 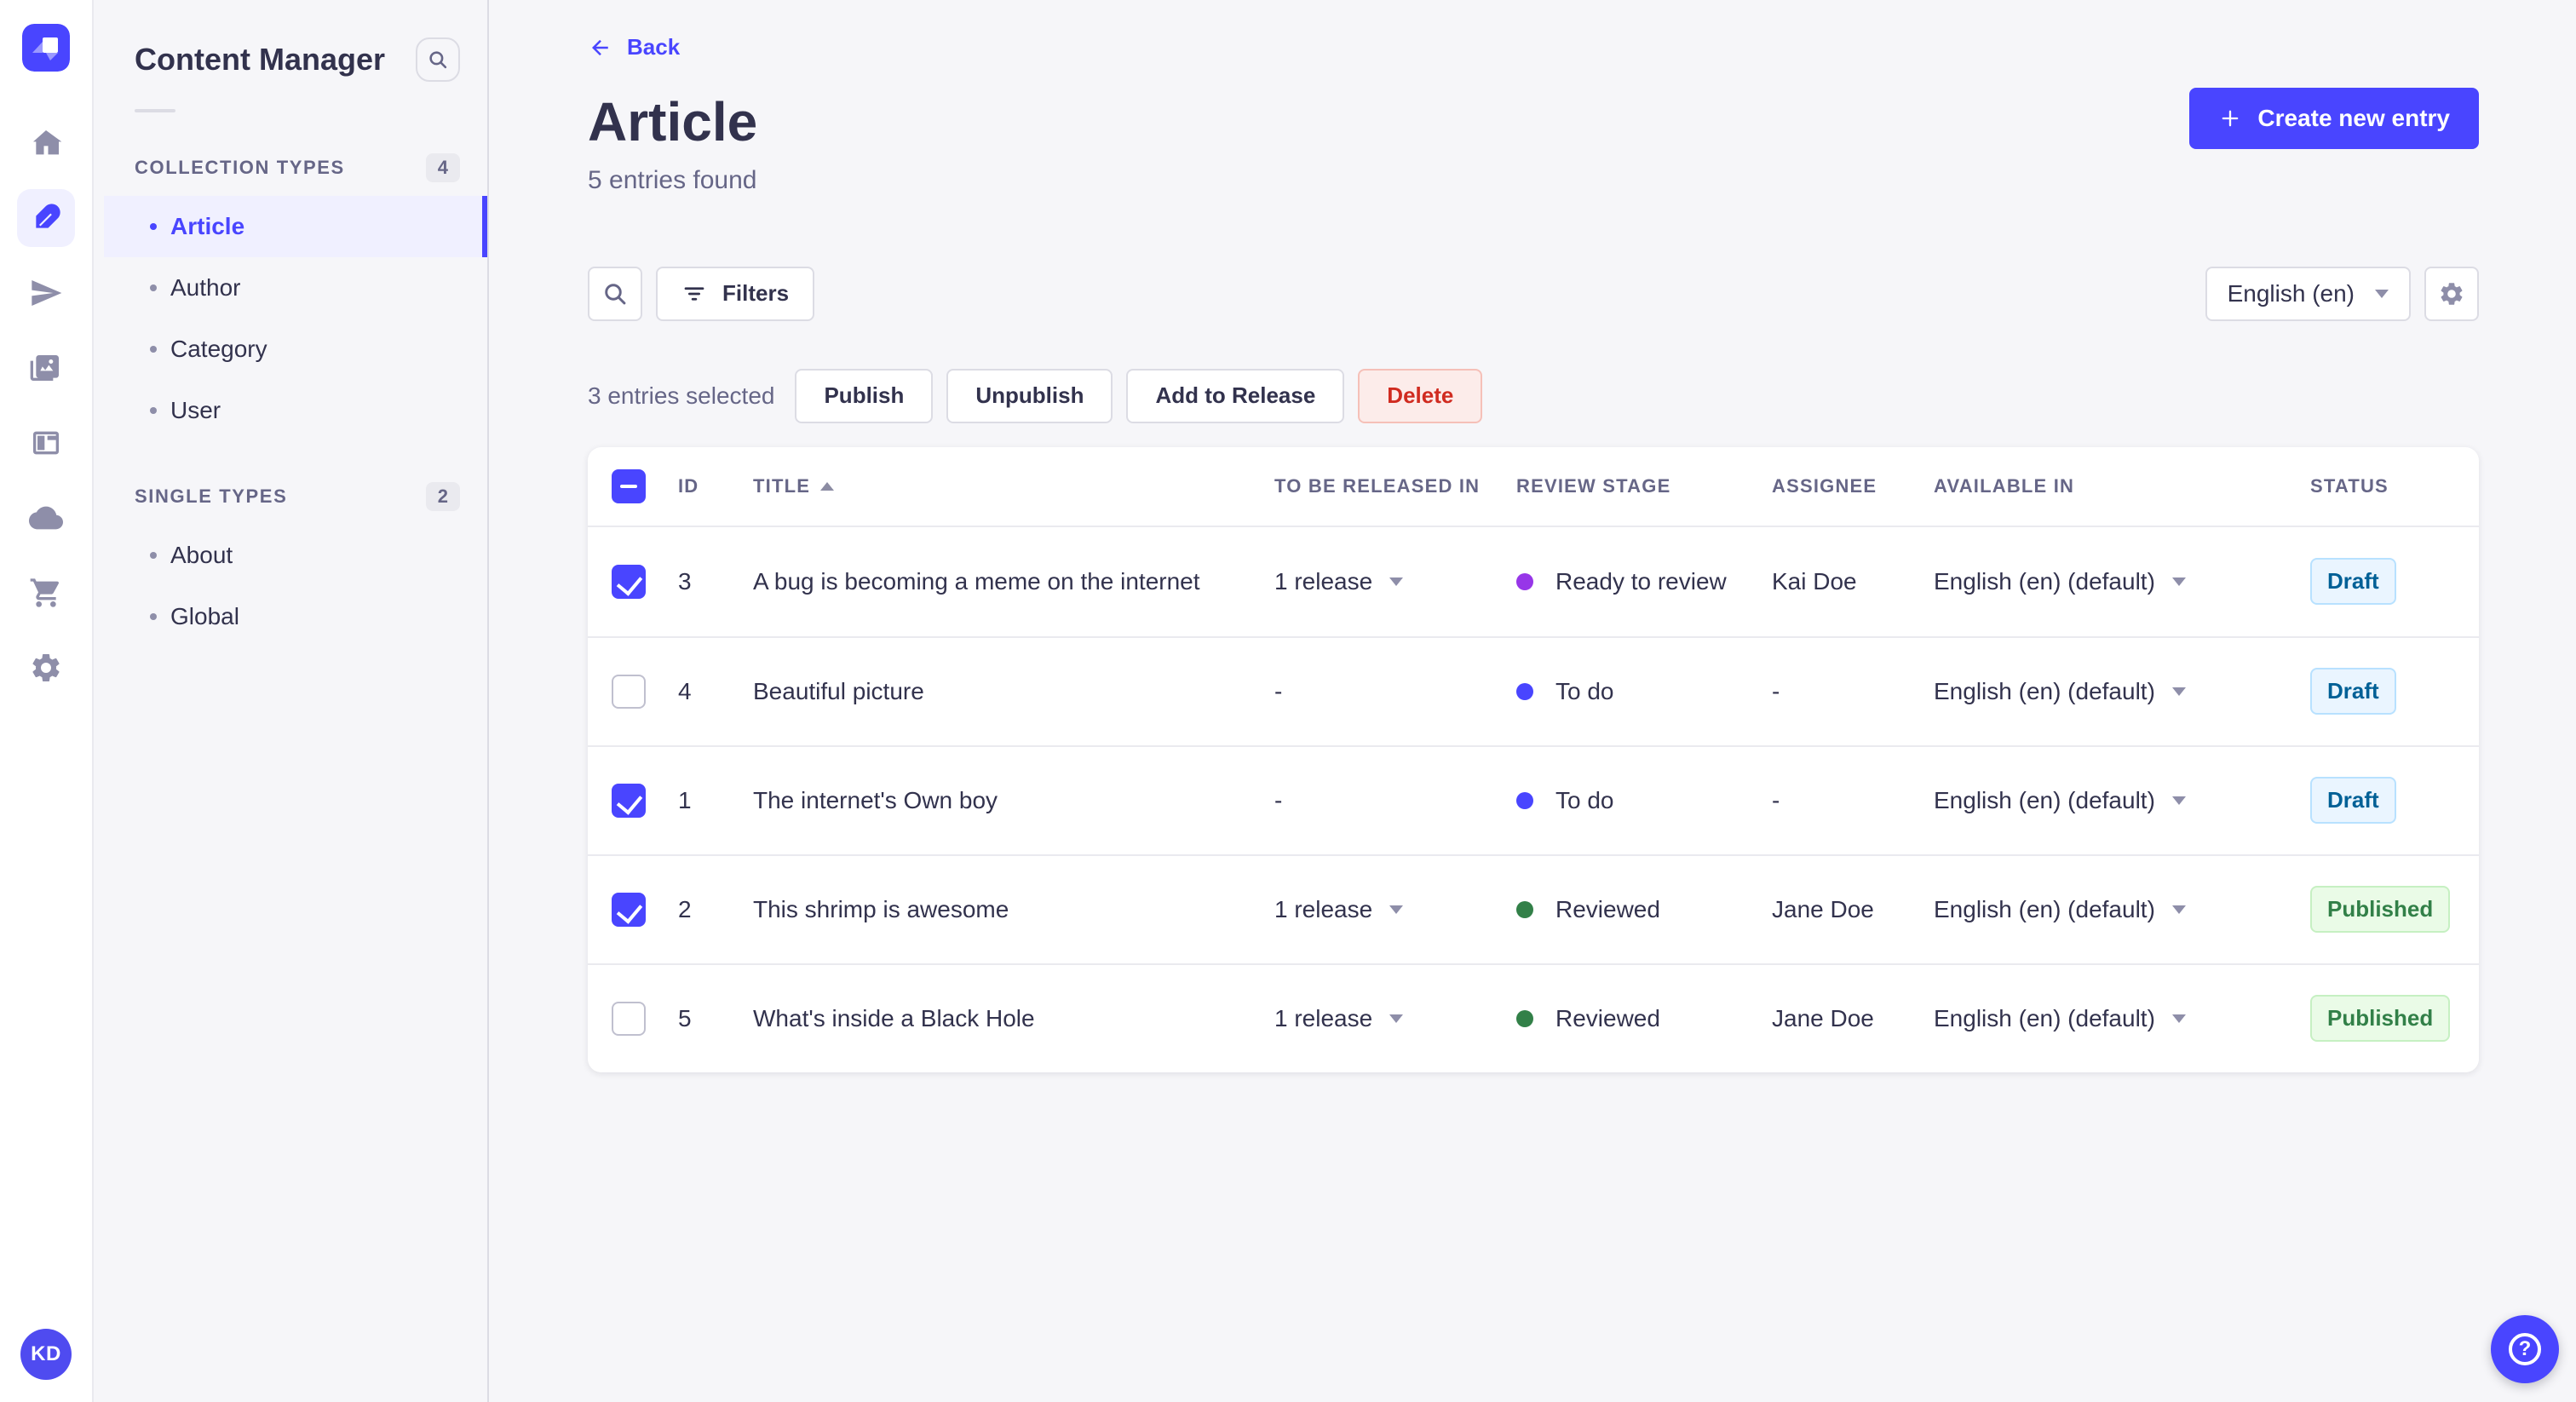 I want to click on column-header-available-in: AVAILABLE IN, so click(x=2004, y=486).